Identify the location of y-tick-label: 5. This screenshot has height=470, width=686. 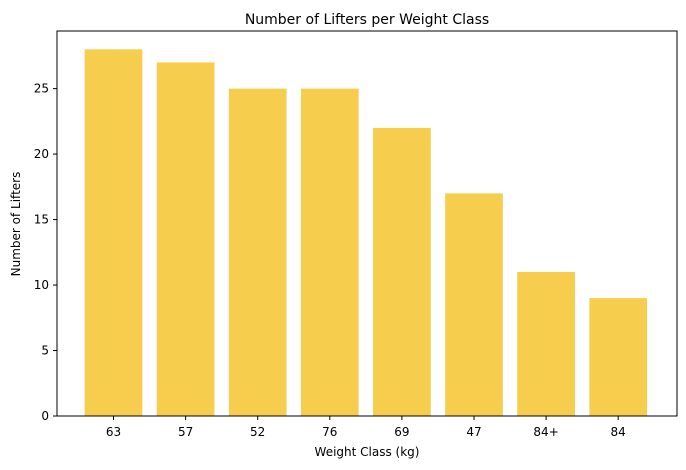
(45, 351).